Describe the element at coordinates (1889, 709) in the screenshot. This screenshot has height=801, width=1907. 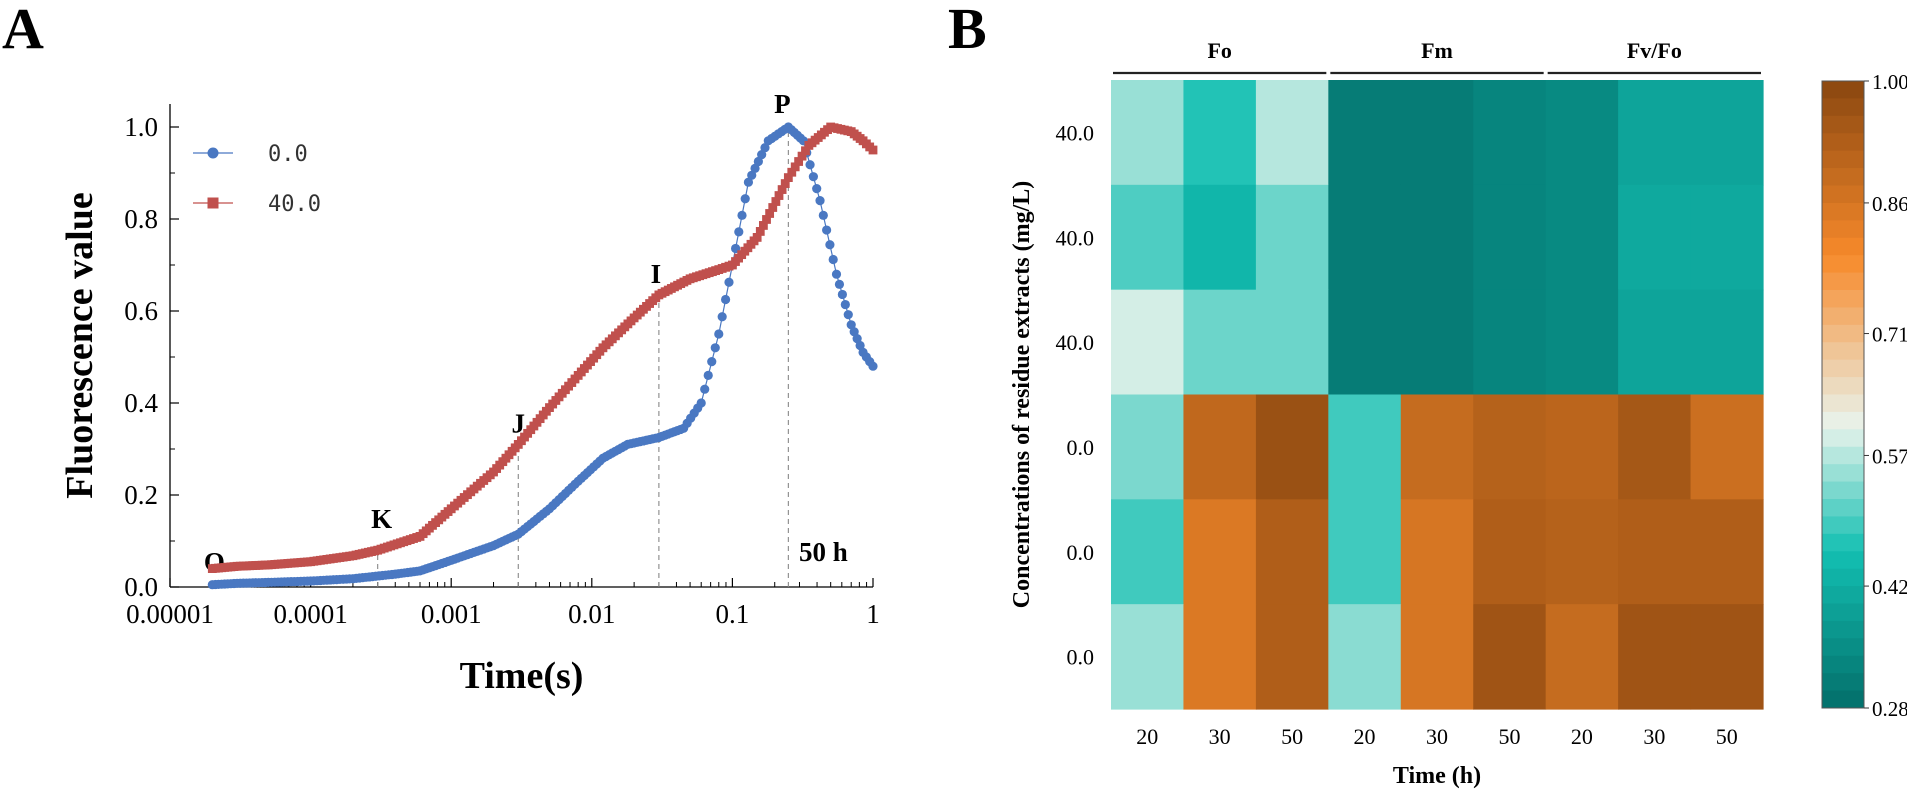
I see `colorbar-tick-label: 0.28` at that location.